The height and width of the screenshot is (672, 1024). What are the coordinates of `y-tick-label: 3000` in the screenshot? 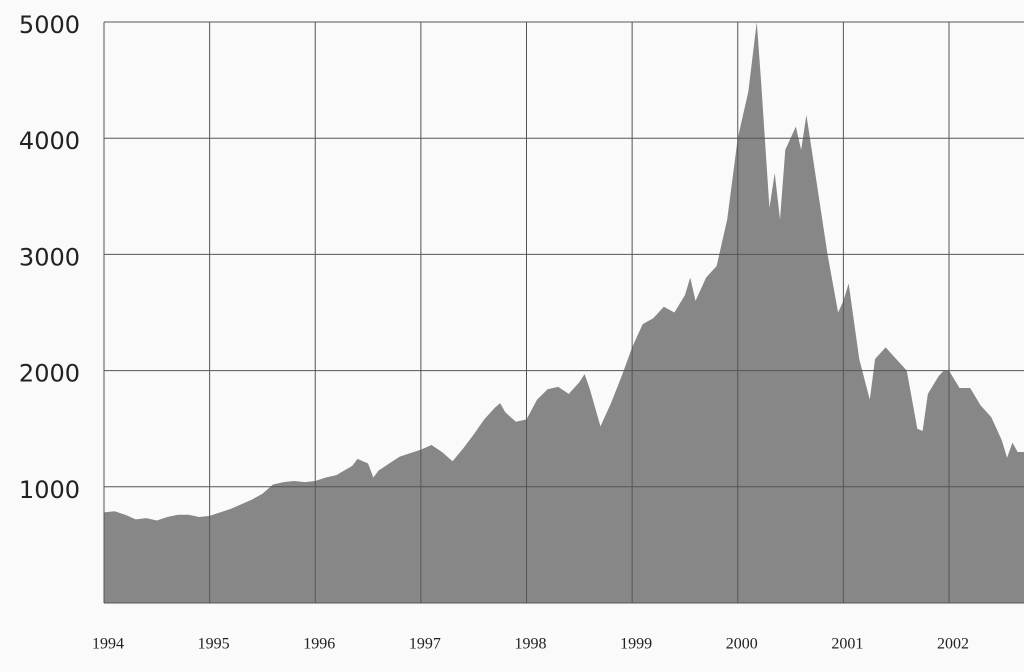 It's located at (49, 257).